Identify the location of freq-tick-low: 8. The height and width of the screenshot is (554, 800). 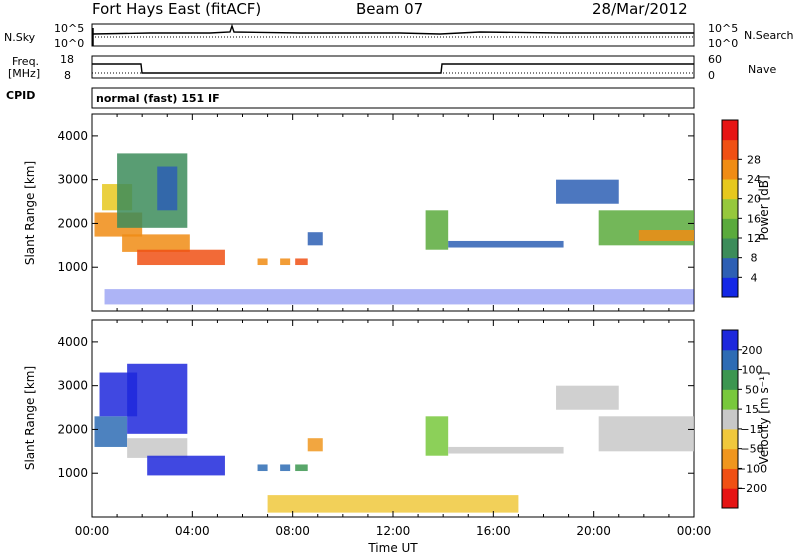
(67, 75).